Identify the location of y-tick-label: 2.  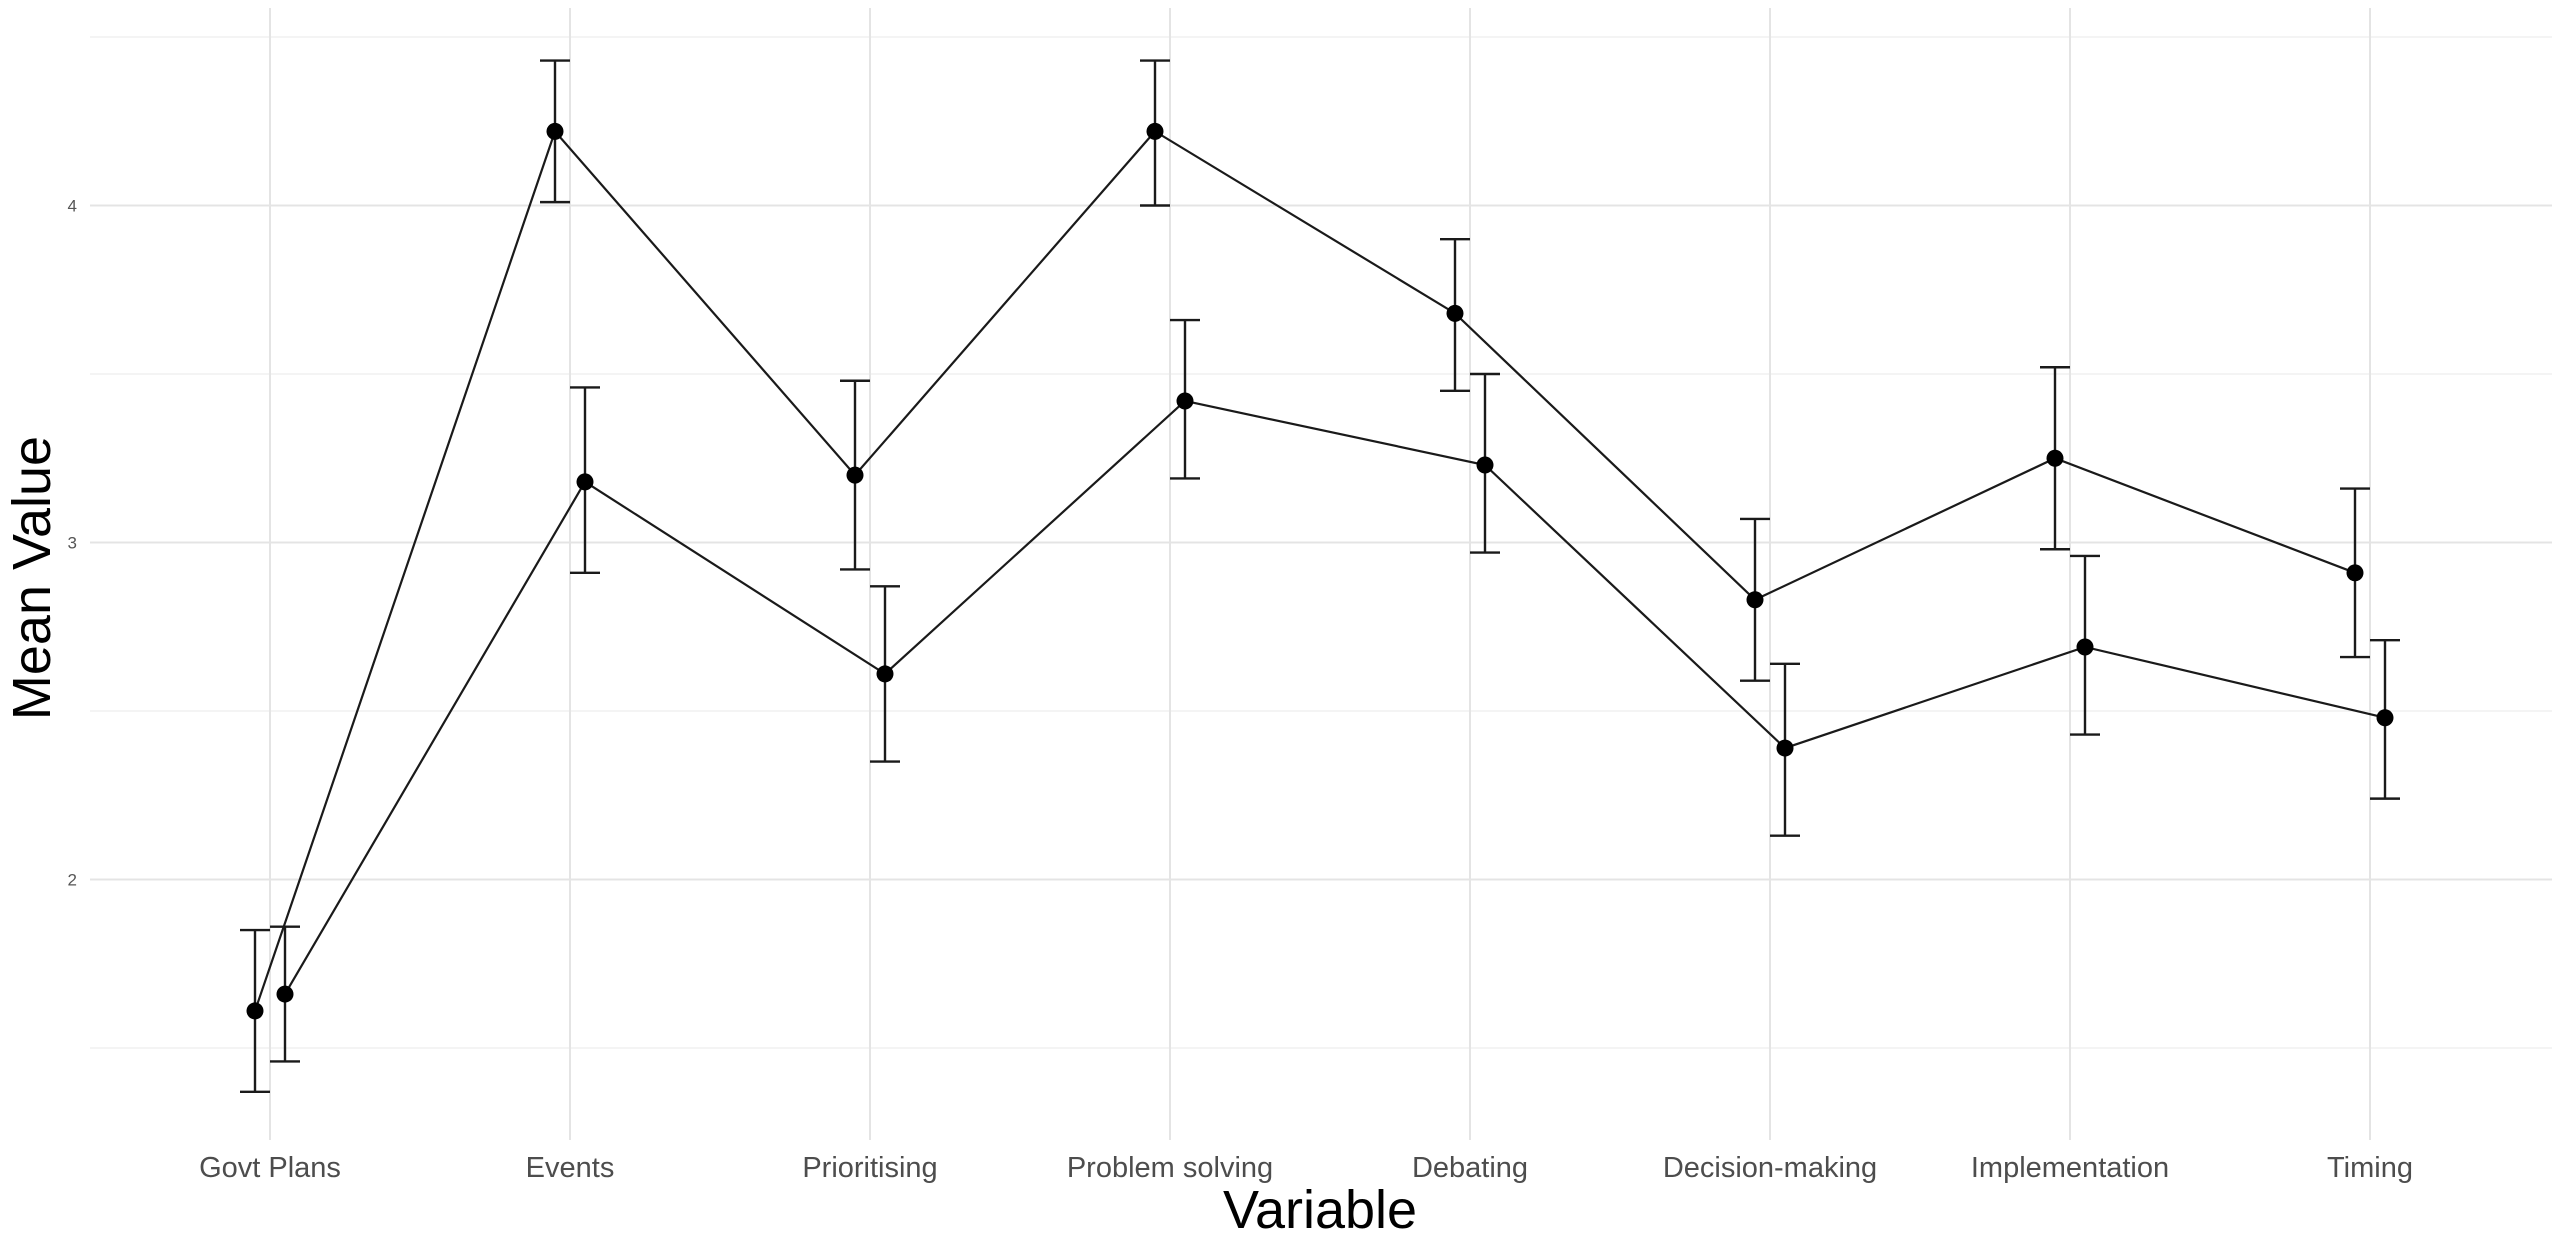
(72, 880).